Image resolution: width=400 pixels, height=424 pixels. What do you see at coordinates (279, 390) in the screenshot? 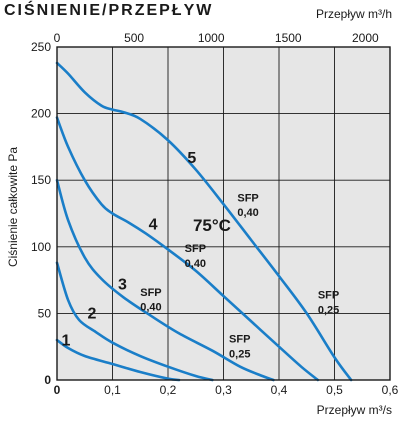
I see `x-tick-label: 0,4` at bounding box center [279, 390].